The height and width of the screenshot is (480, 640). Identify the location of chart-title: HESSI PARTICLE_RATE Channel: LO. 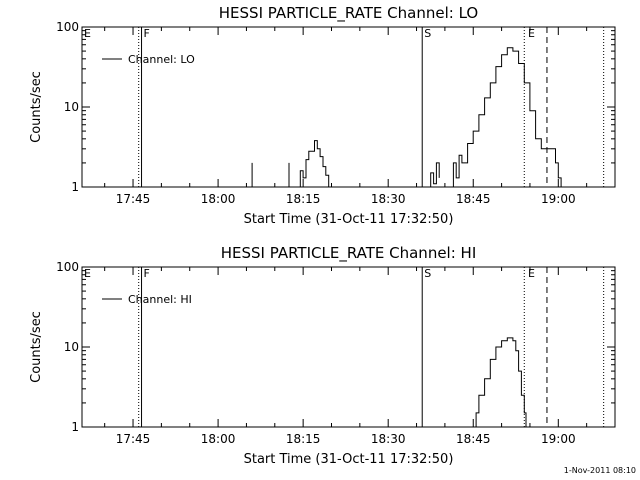
(348, 13).